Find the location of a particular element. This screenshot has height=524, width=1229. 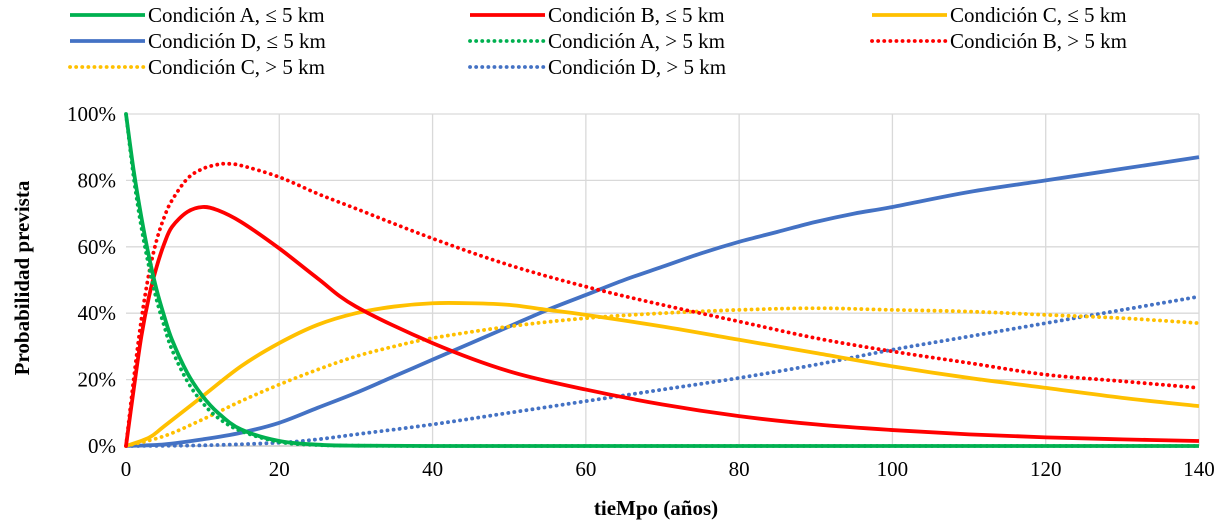

x-axis-title: tieMpo (años) is located at coordinates (656, 508).